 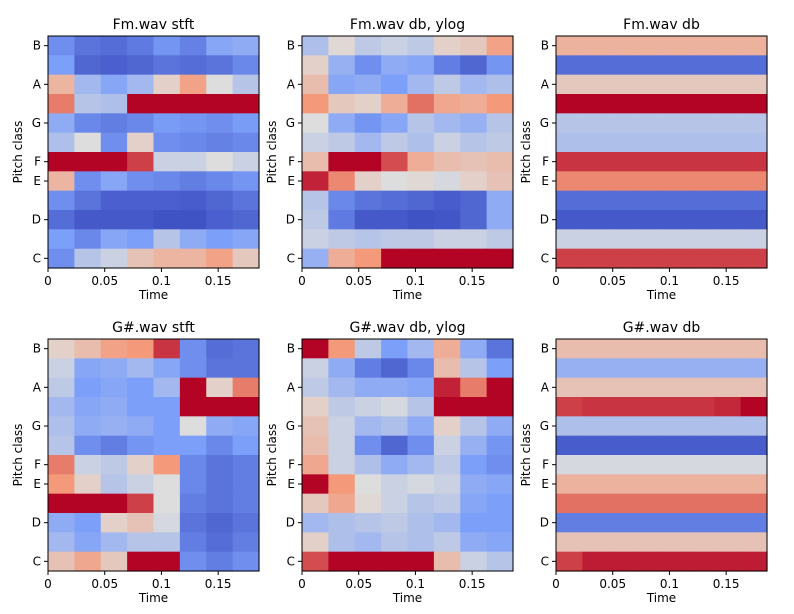 What do you see at coordinates (272, 152) in the screenshot?
I see `y-axis-label: Pitch class` at bounding box center [272, 152].